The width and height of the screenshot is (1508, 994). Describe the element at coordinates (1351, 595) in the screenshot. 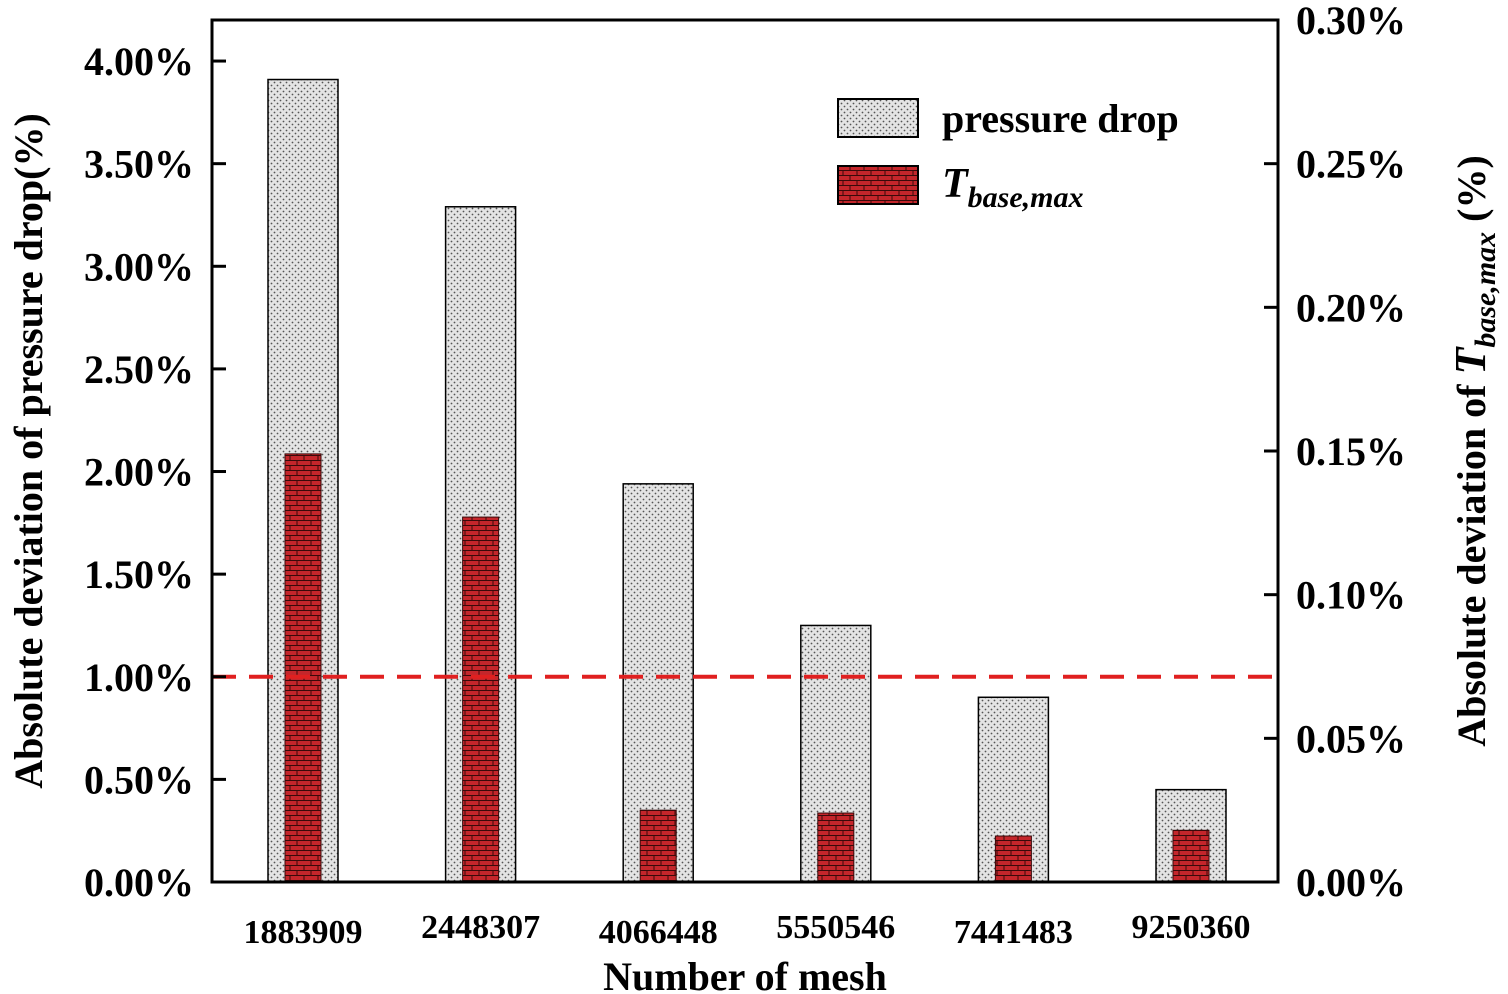

I see `right-tick-label: 0.10%` at that location.